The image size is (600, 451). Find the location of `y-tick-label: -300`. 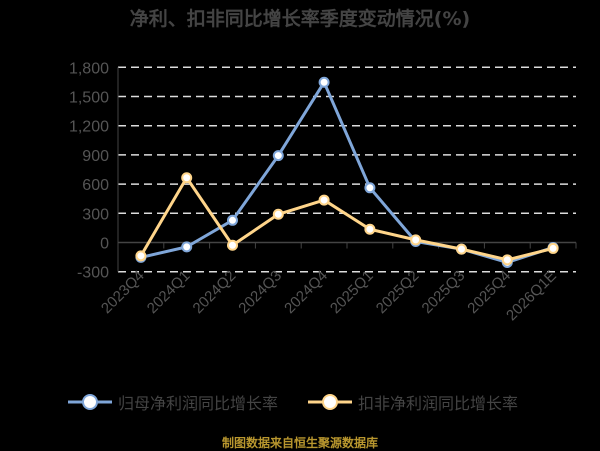

y-tick-label: -300 is located at coordinates (93, 273).